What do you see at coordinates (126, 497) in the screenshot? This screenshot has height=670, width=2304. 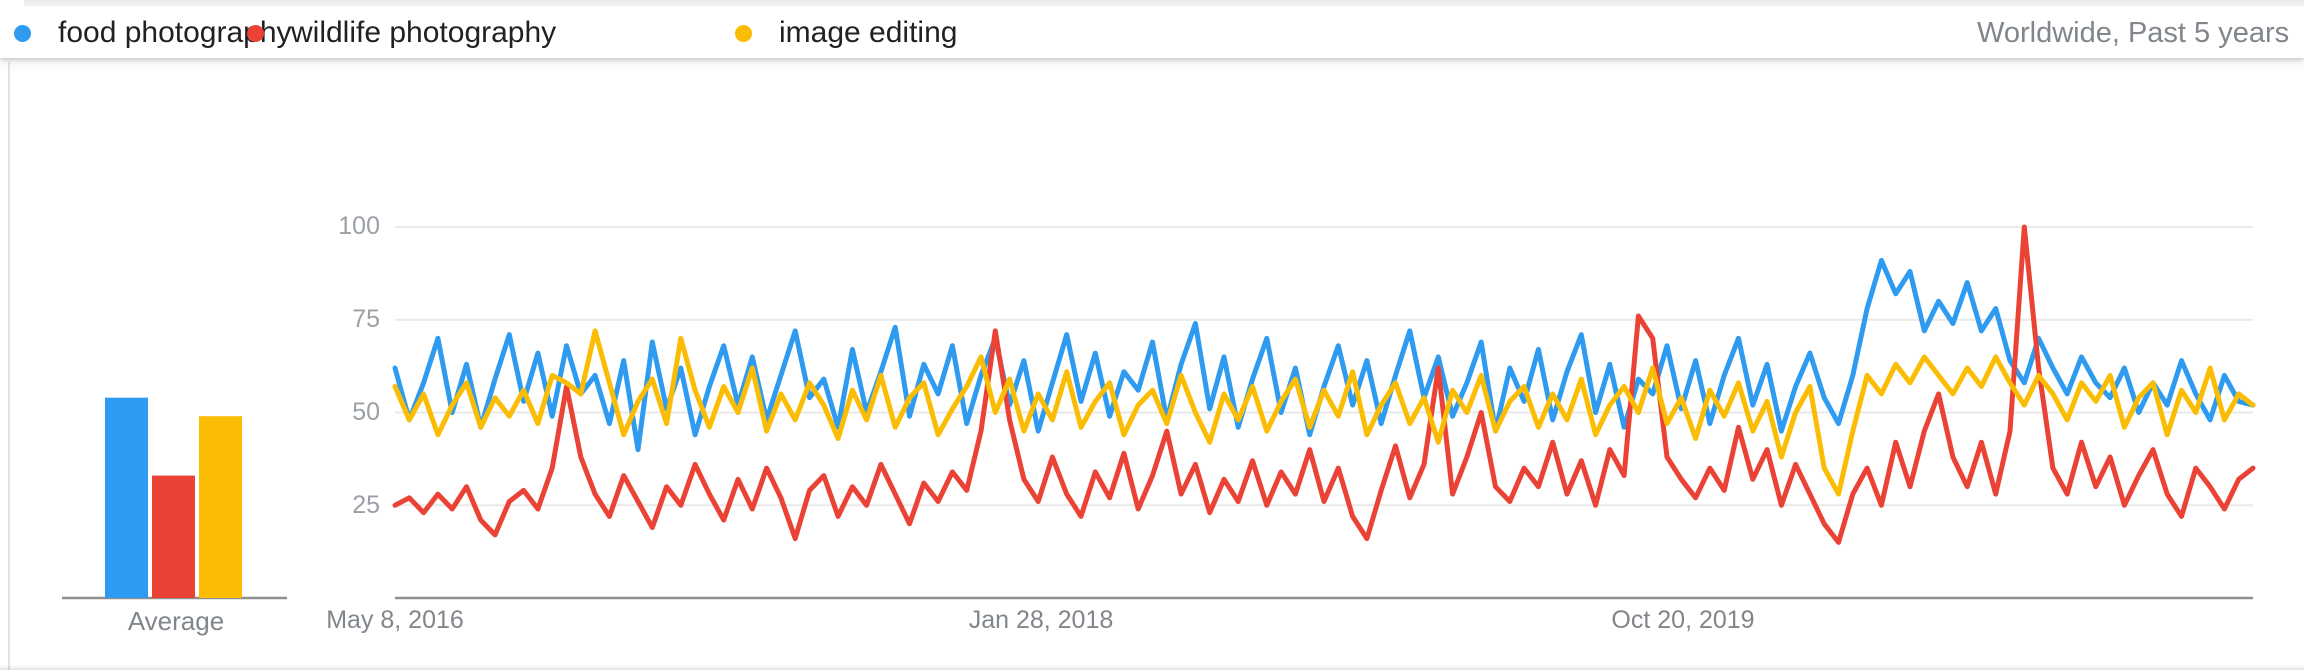 I see `average-bar-food-photography` at bounding box center [126, 497].